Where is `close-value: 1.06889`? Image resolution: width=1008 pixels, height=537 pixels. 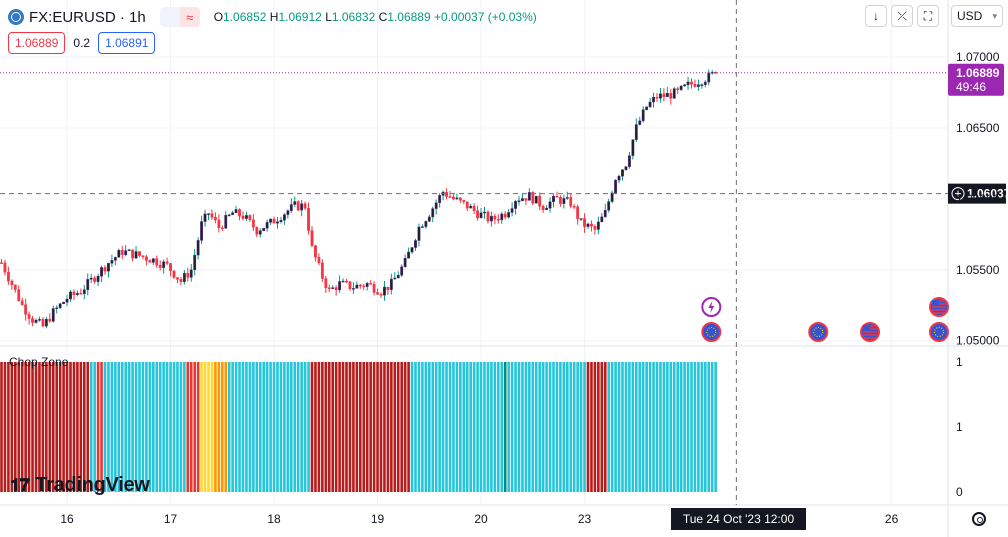
close-value: 1.06889 is located at coordinates (409, 17).